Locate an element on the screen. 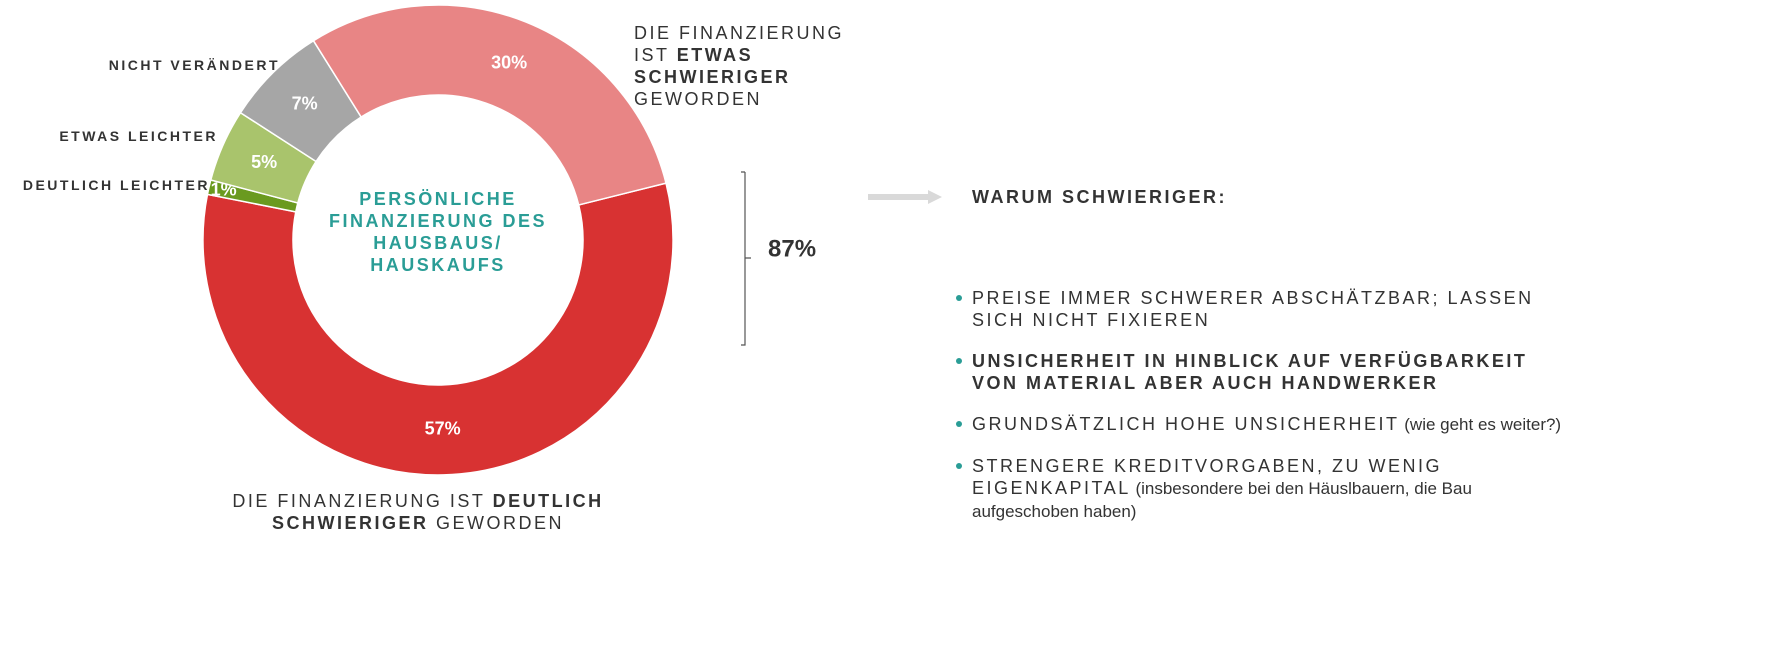 This screenshot has width=1779, height=655. category-label: ETWAS LEICHTER is located at coordinates (138, 136).